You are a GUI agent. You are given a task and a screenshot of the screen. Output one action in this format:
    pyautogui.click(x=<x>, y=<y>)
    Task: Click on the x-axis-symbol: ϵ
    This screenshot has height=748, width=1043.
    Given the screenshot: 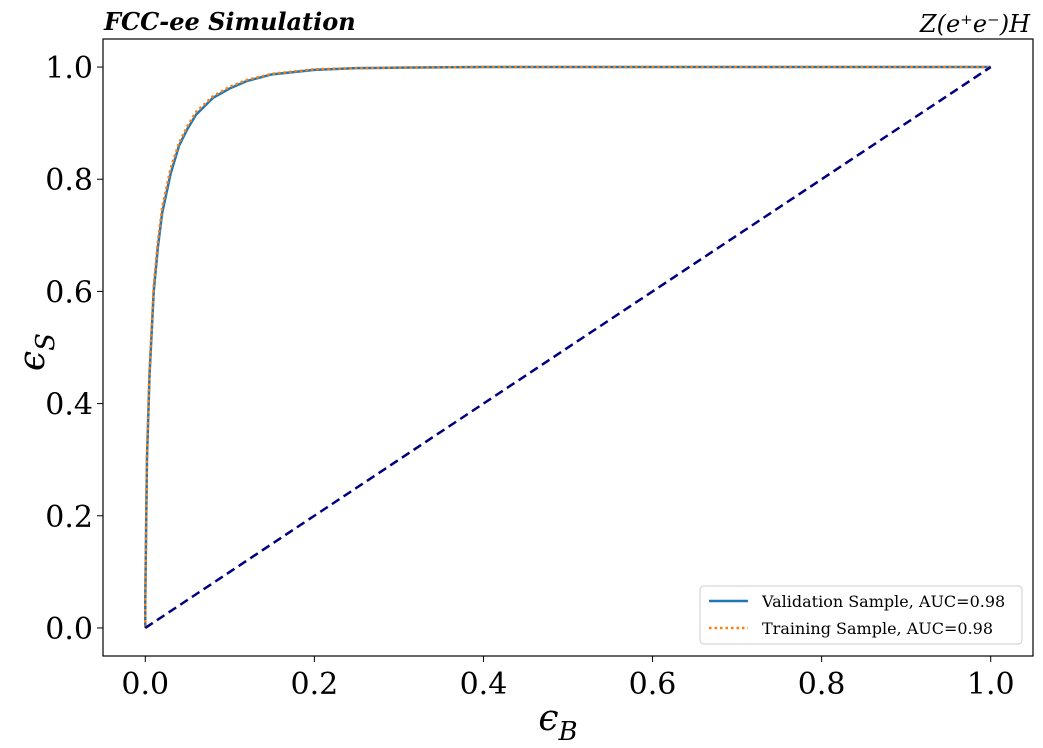 What is the action you would take?
    pyautogui.click(x=548, y=718)
    